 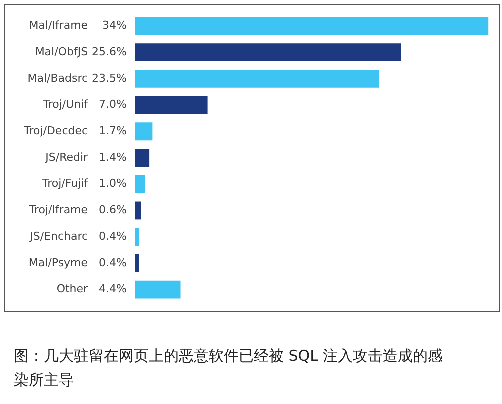 What do you see at coordinates (113, 289) in the screenshot?
I see `data-label: 4.4%` at bounding box center [113, 289].